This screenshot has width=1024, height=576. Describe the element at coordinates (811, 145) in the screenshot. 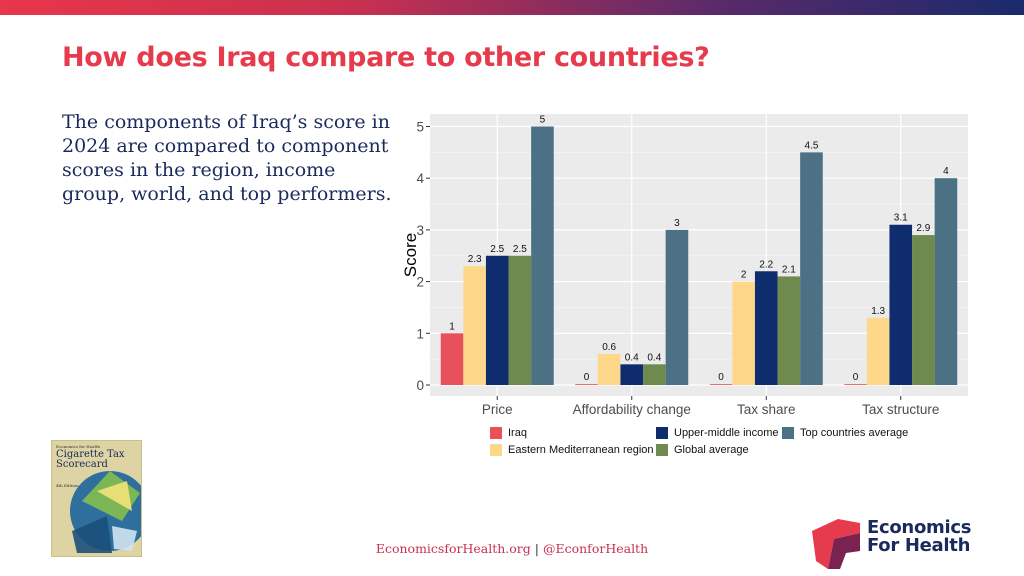

I see `data-label: 4.5` at that location.